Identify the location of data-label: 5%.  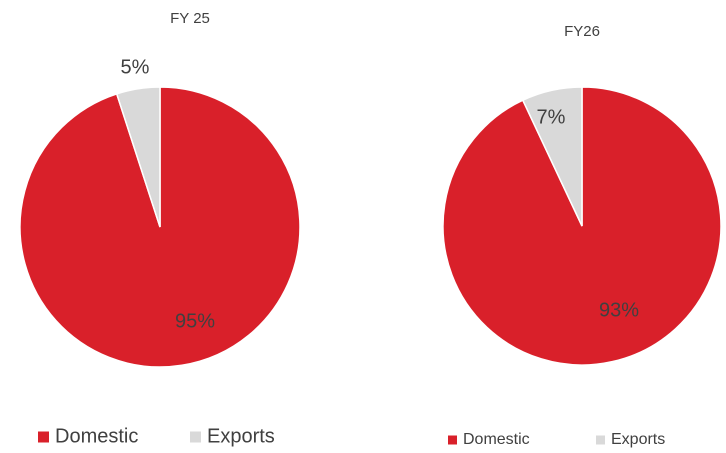
(135, 67).